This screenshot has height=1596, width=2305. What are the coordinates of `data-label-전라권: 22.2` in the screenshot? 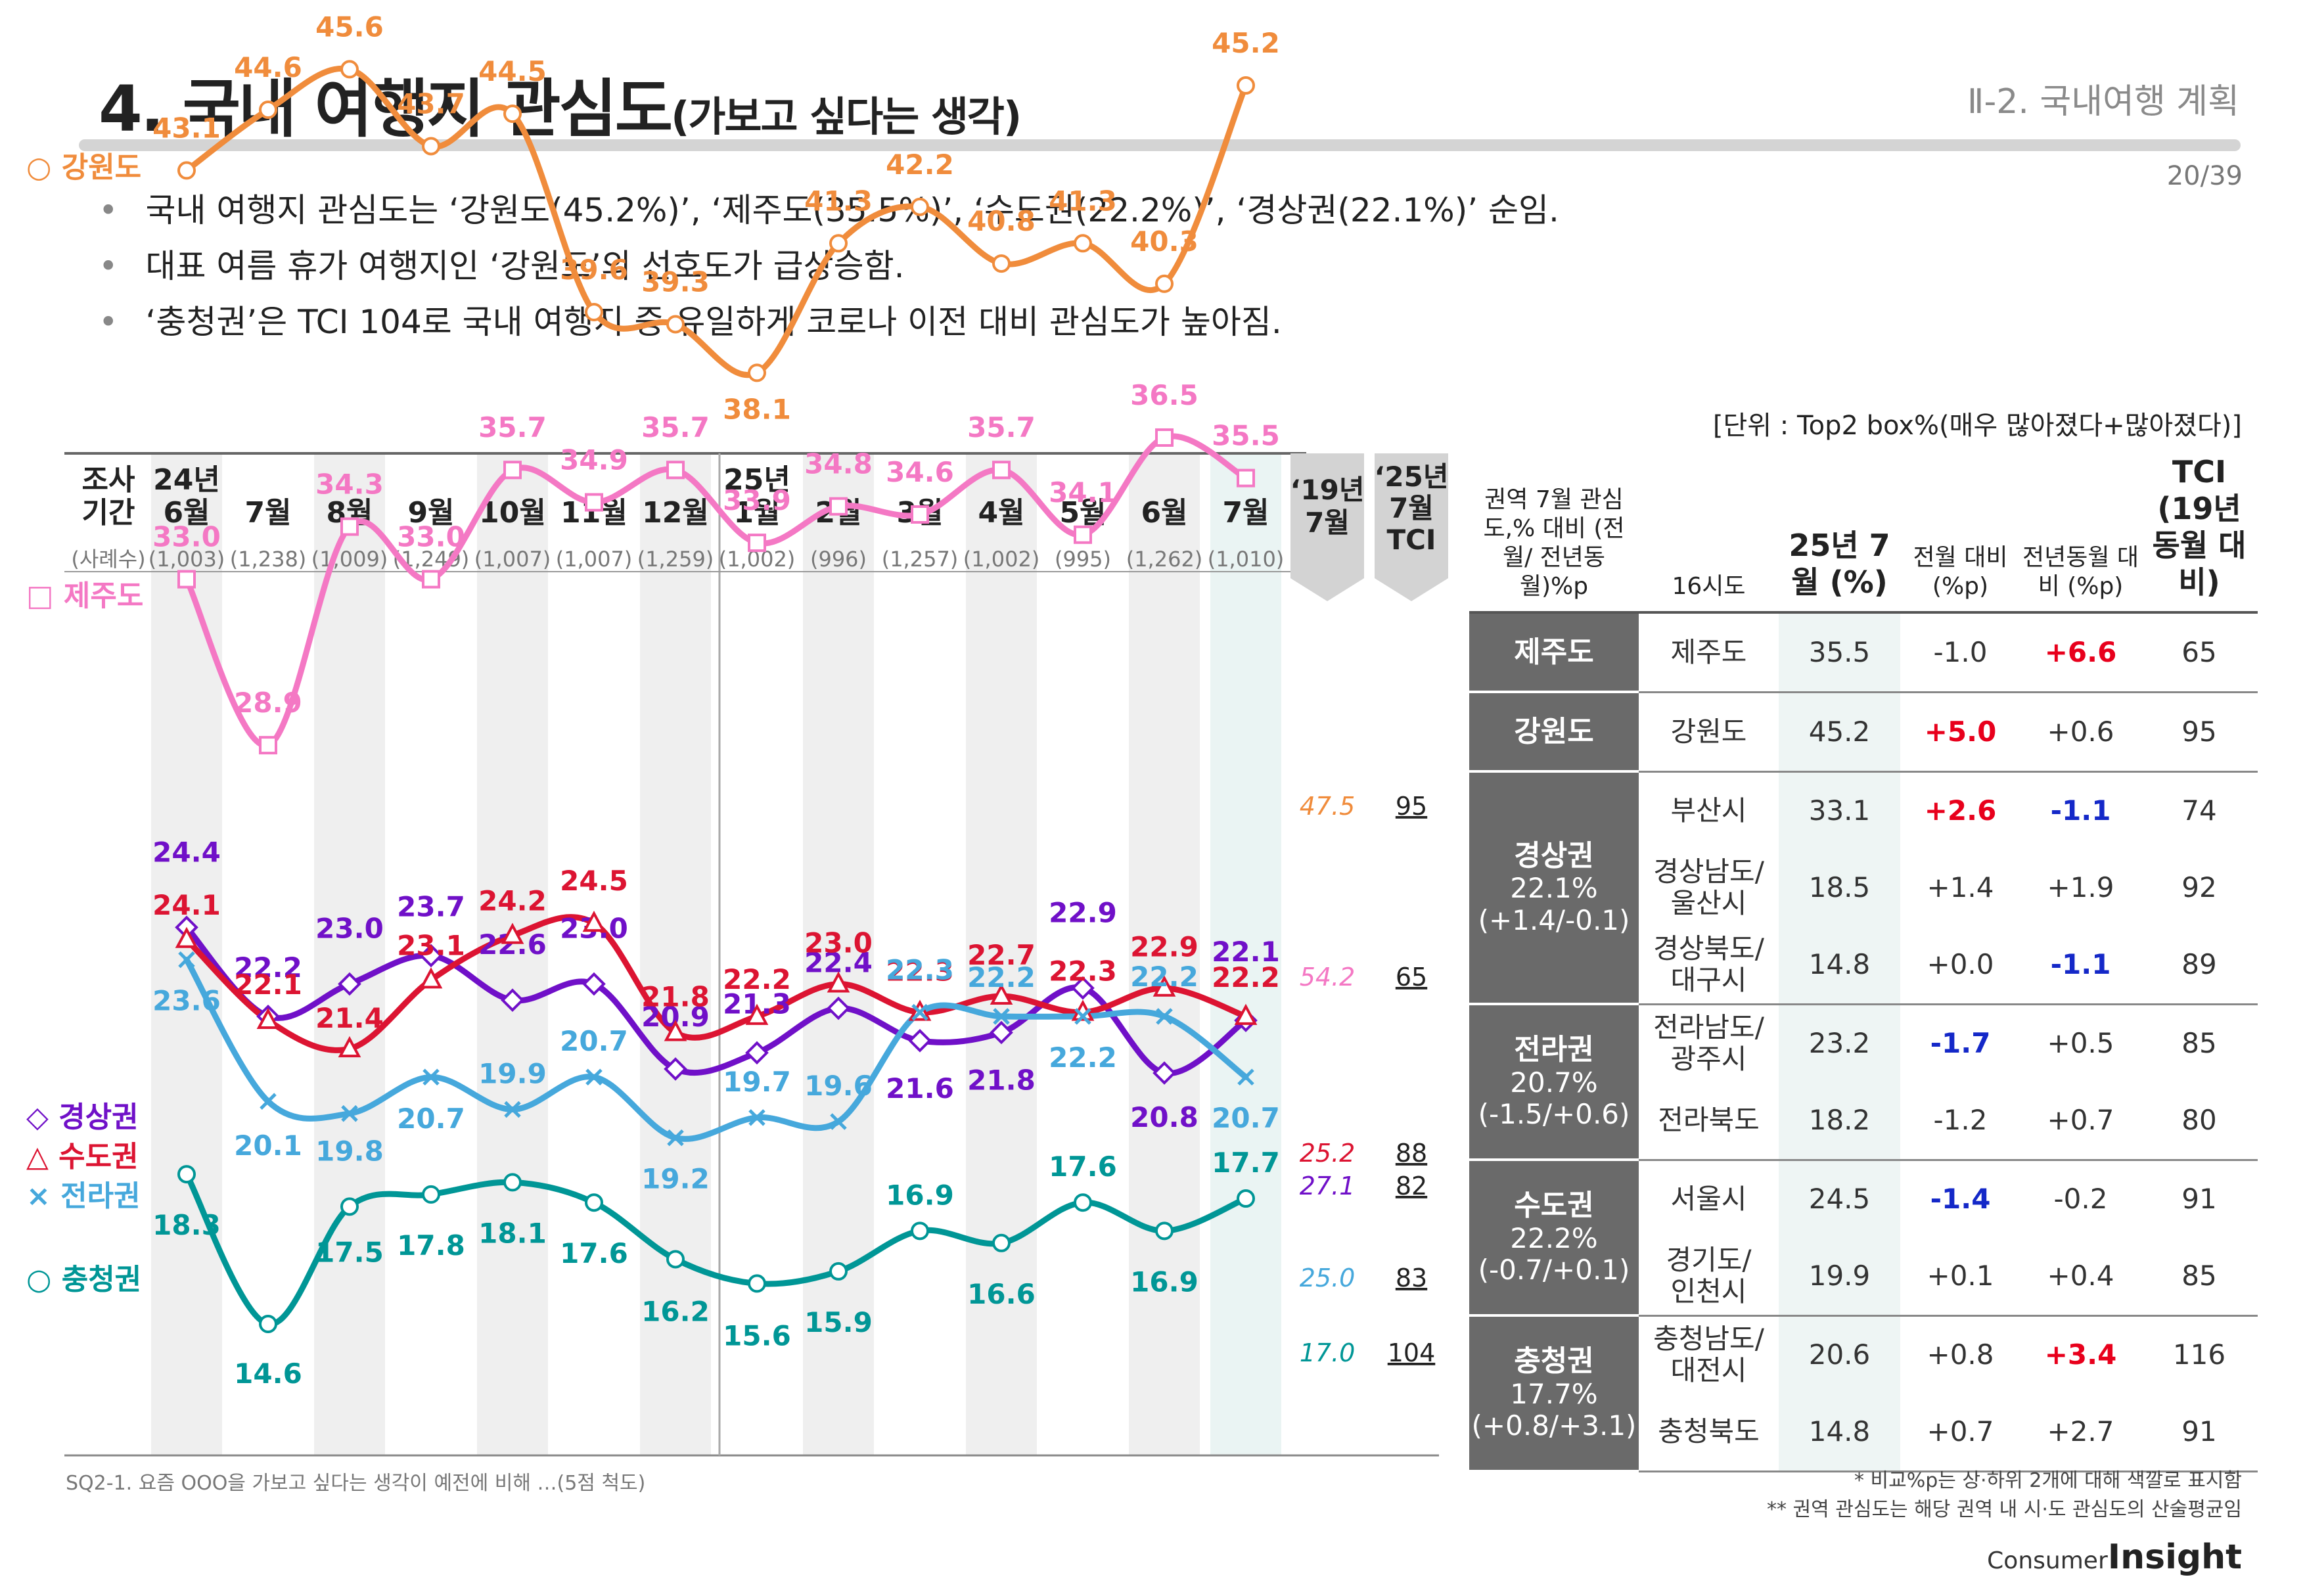 It's located at (1164, 977).